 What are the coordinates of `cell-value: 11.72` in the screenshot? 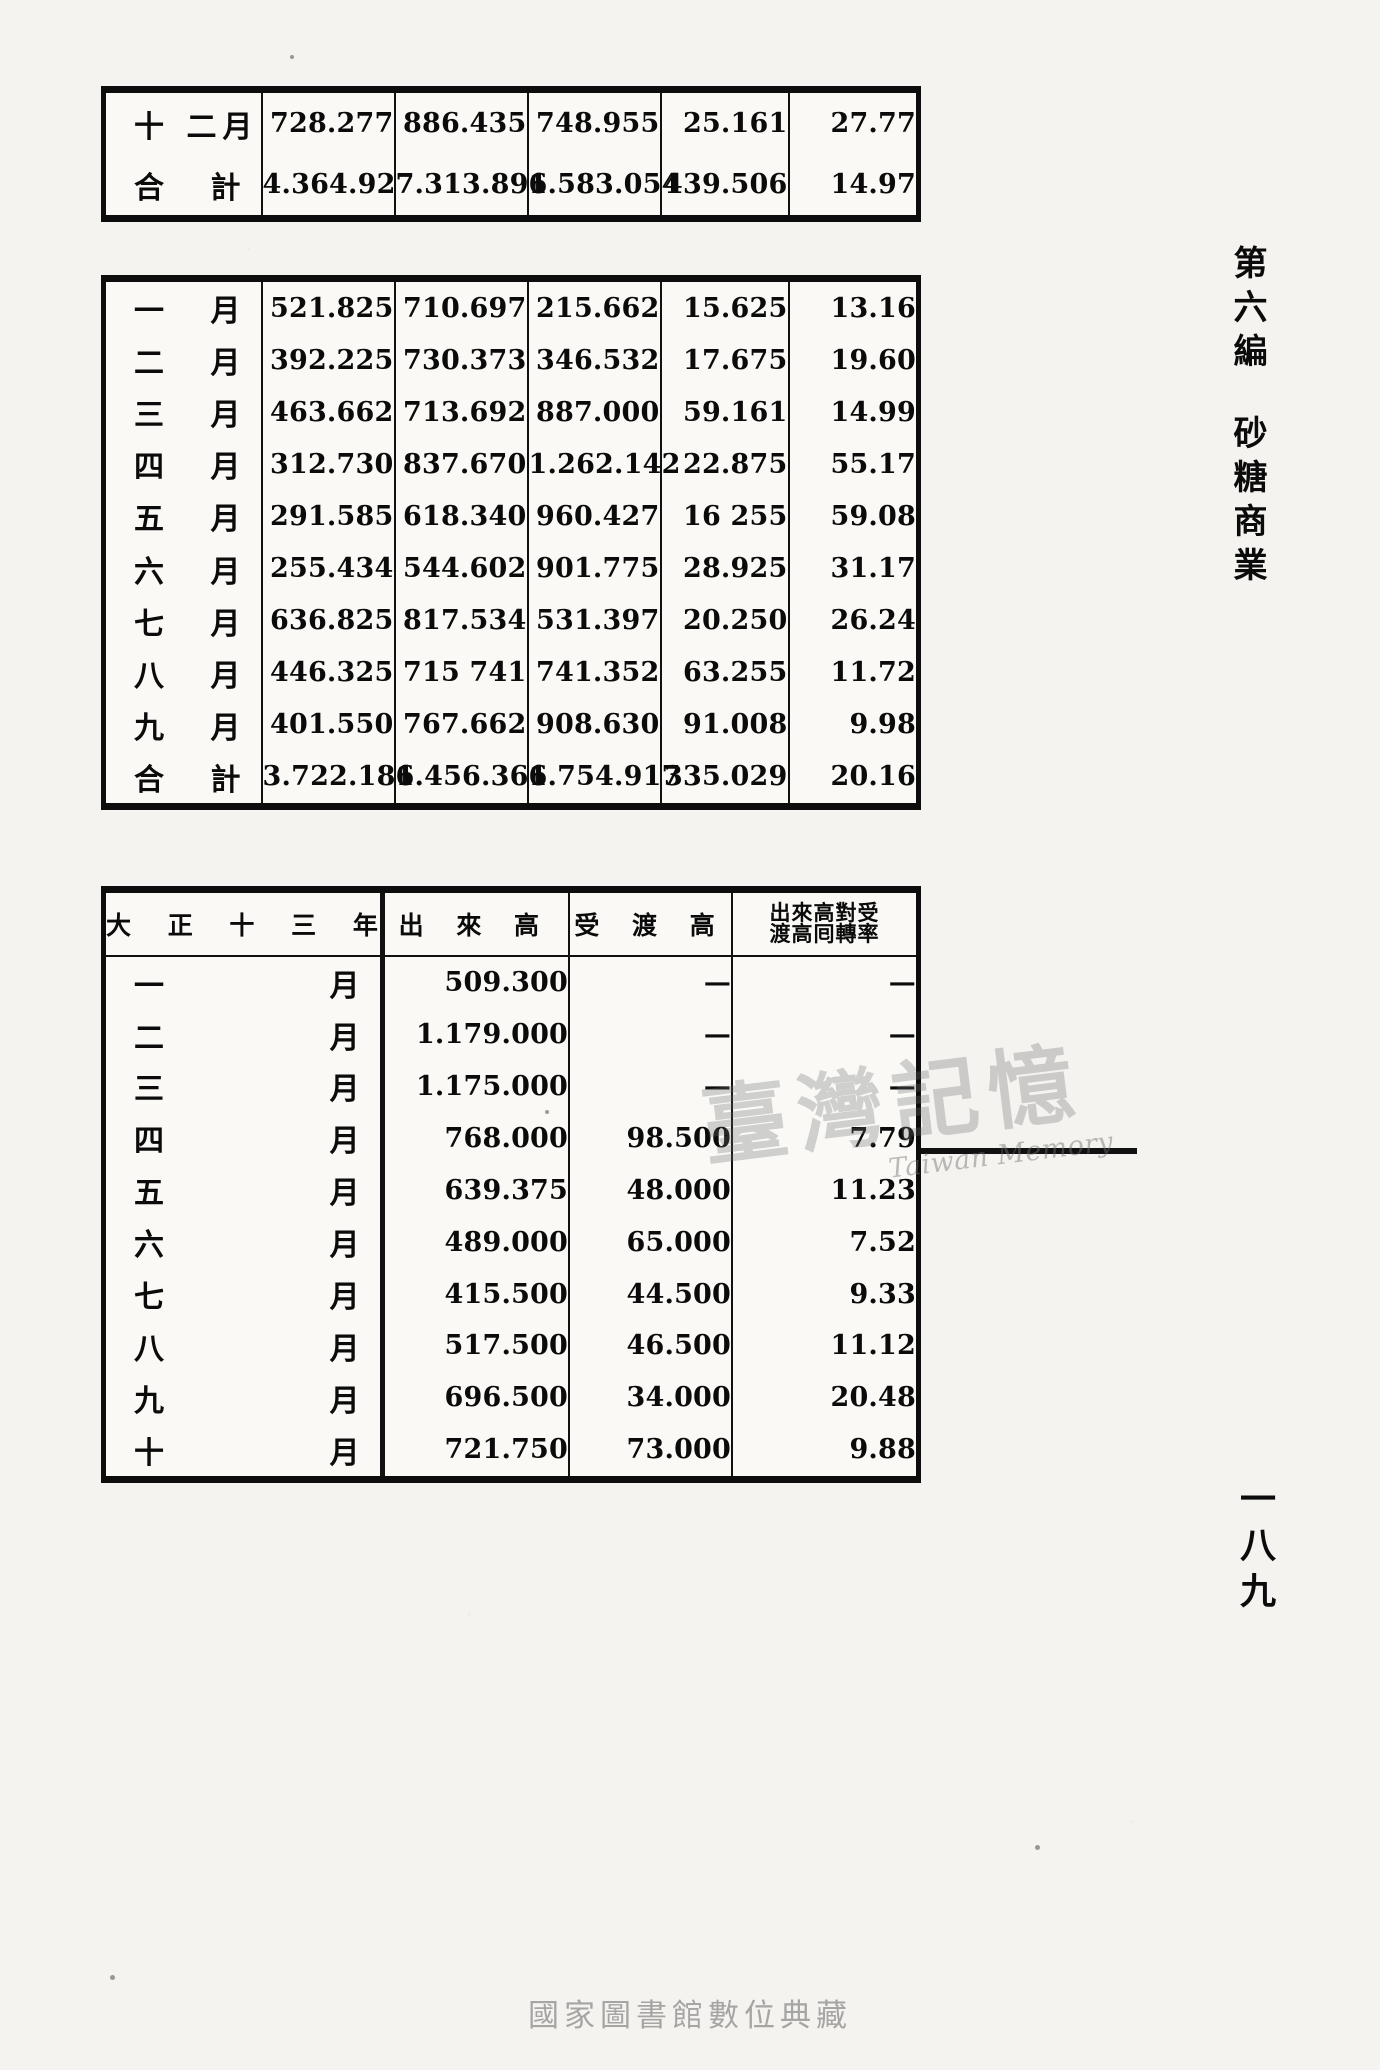 It's located at (853, 672).